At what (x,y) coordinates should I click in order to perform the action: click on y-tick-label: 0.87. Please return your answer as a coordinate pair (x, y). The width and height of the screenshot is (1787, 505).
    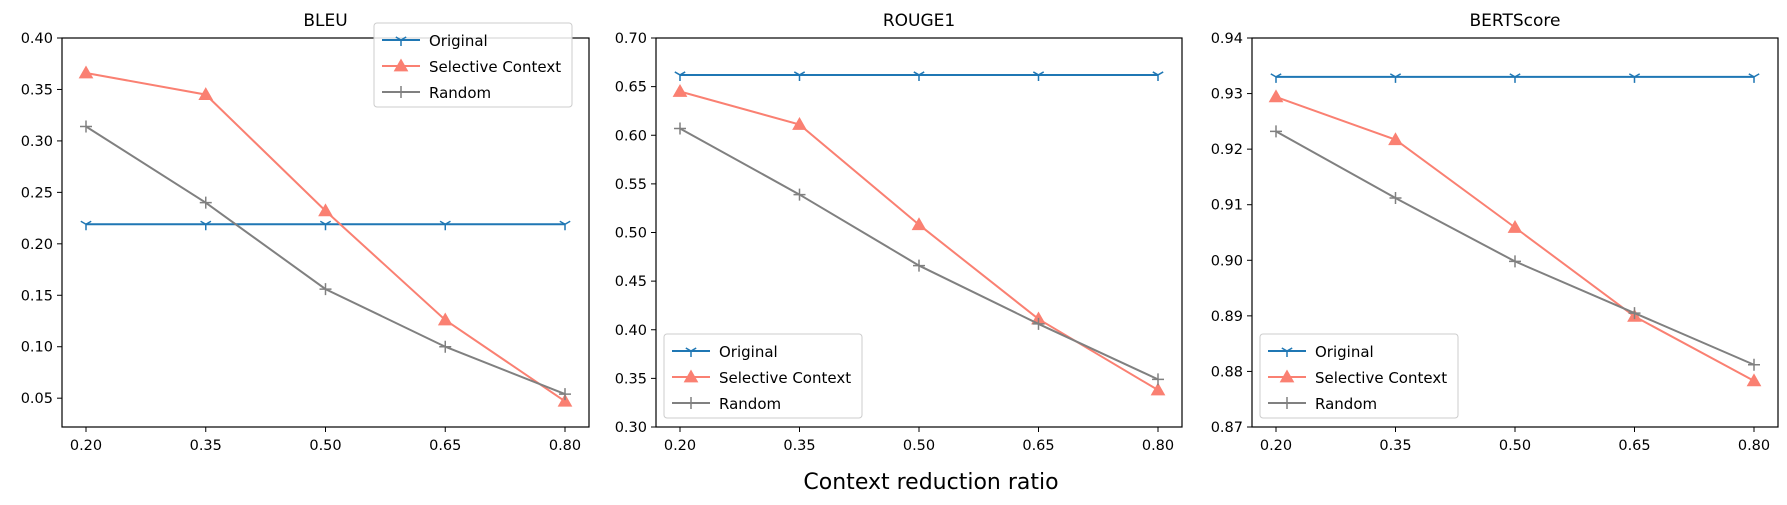
    Looking at the image, I should click on (1227, 428).